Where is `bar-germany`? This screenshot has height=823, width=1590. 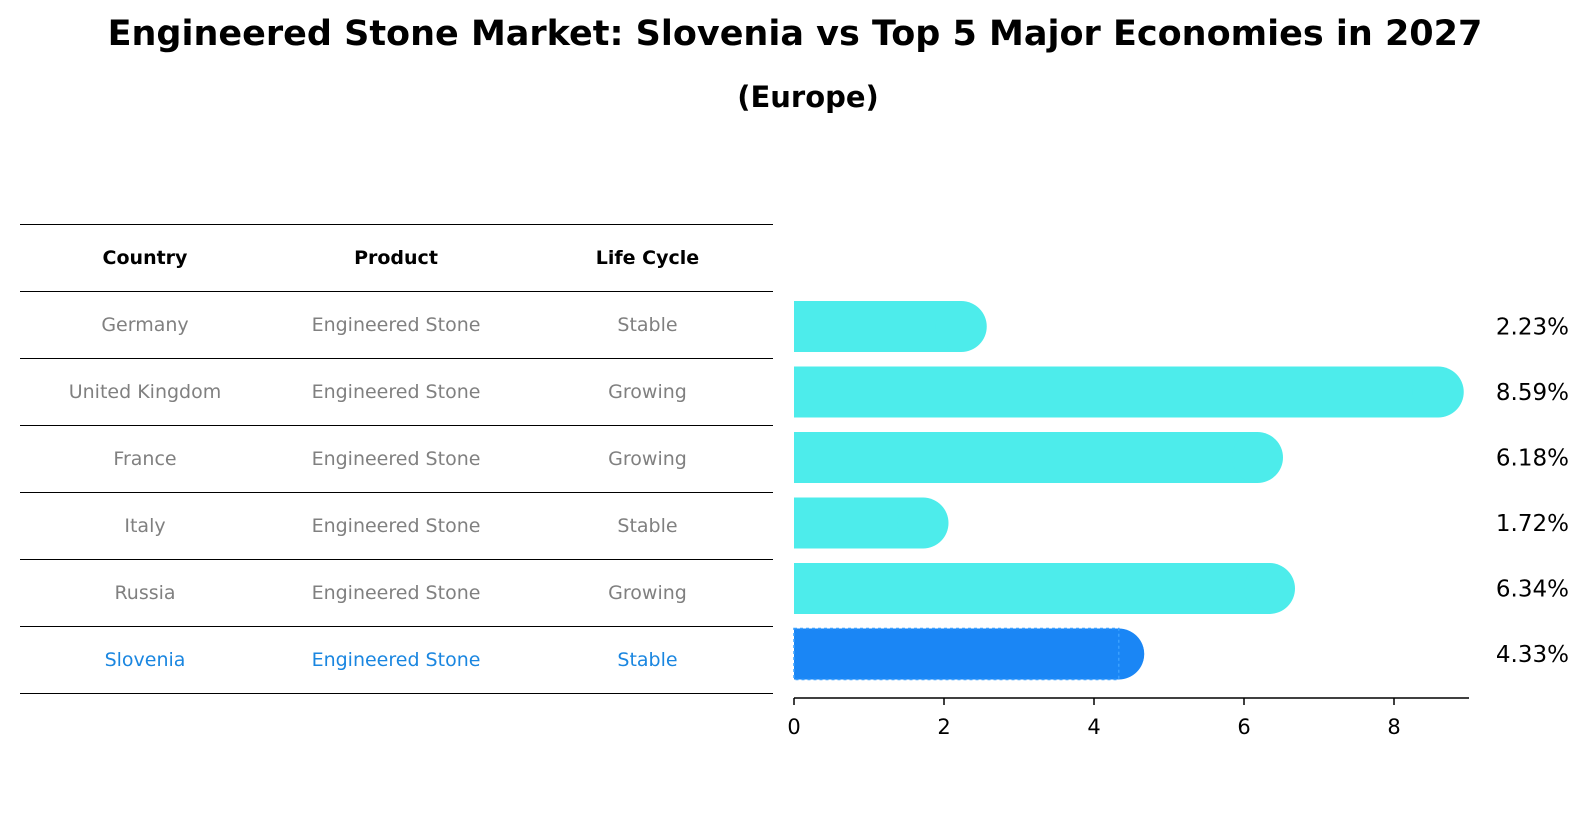 bar-germany is located at coordinates (890, 326).